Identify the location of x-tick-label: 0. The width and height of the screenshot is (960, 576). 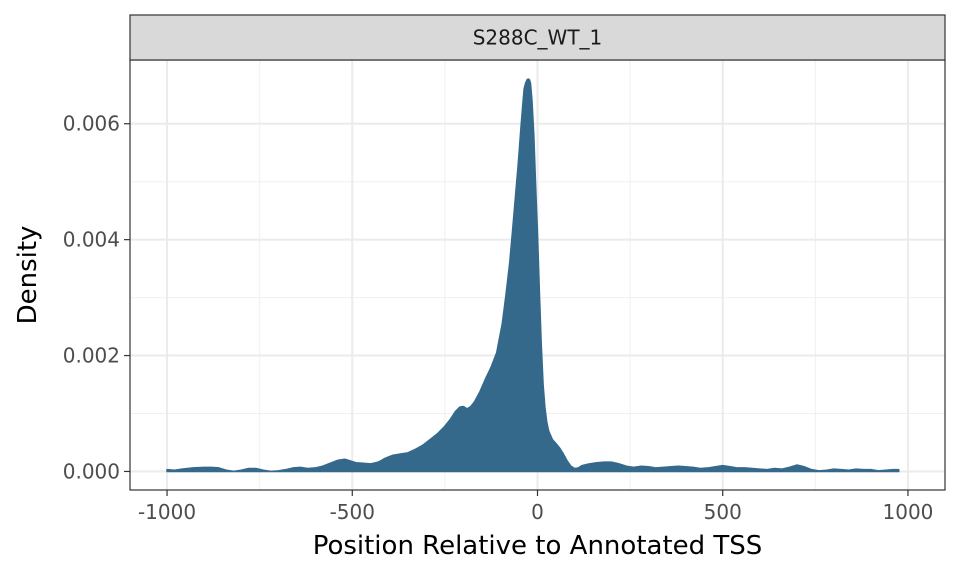
(537, 512).